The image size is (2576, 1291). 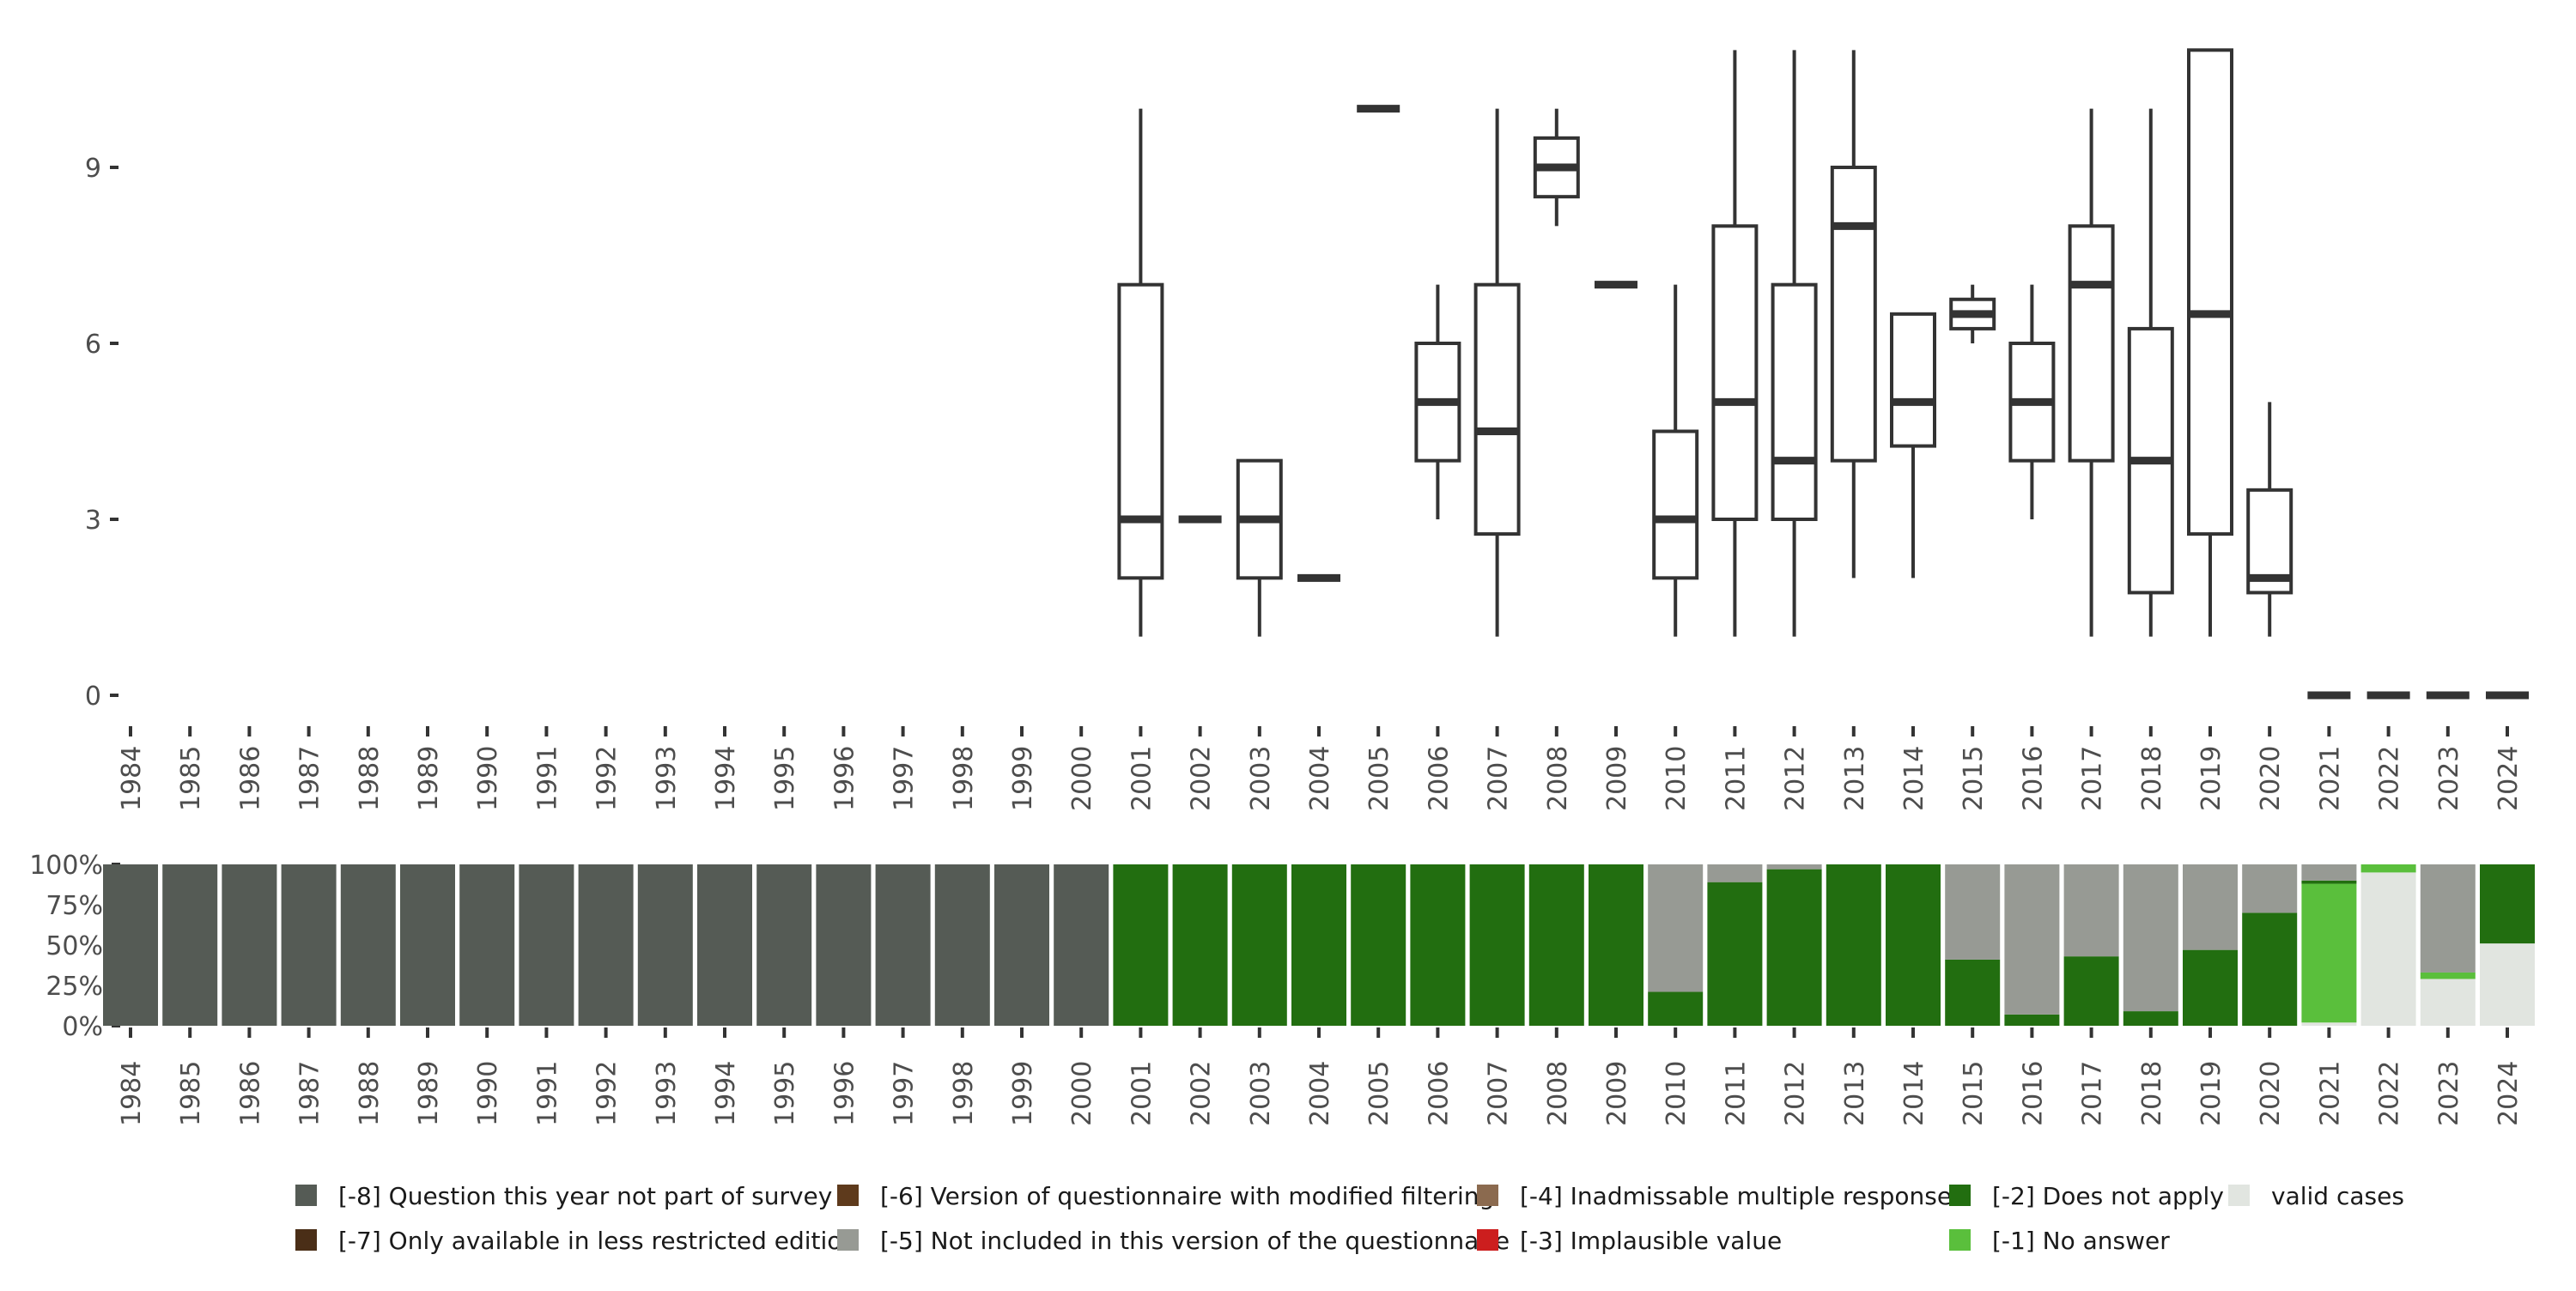 What do you see at coordinates (1557, 168) in the screenshot?
I see `box-2008` at bounding box center [1557, 168].